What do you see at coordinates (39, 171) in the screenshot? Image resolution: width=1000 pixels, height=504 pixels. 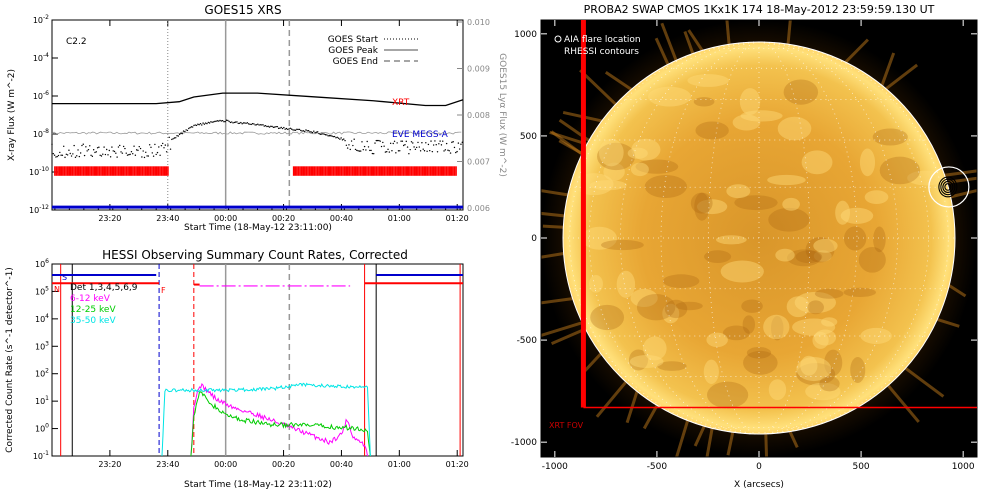 I see `goes-y-tick-label: 10-10` at bounding box center [39, 171].